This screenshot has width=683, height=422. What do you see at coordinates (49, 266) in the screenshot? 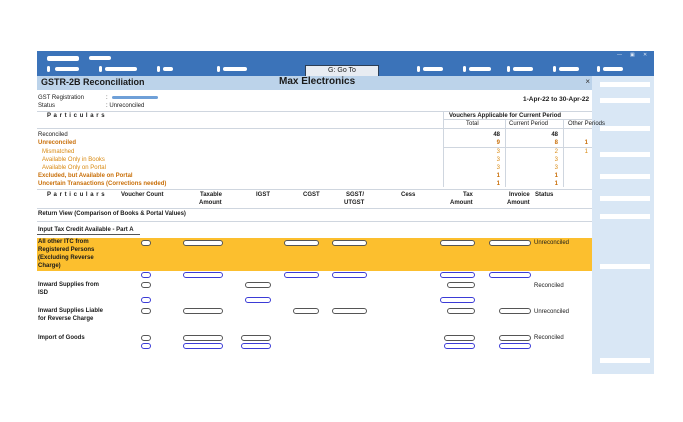
I see `row-label: Charge)` at bounding box center [49, 266].